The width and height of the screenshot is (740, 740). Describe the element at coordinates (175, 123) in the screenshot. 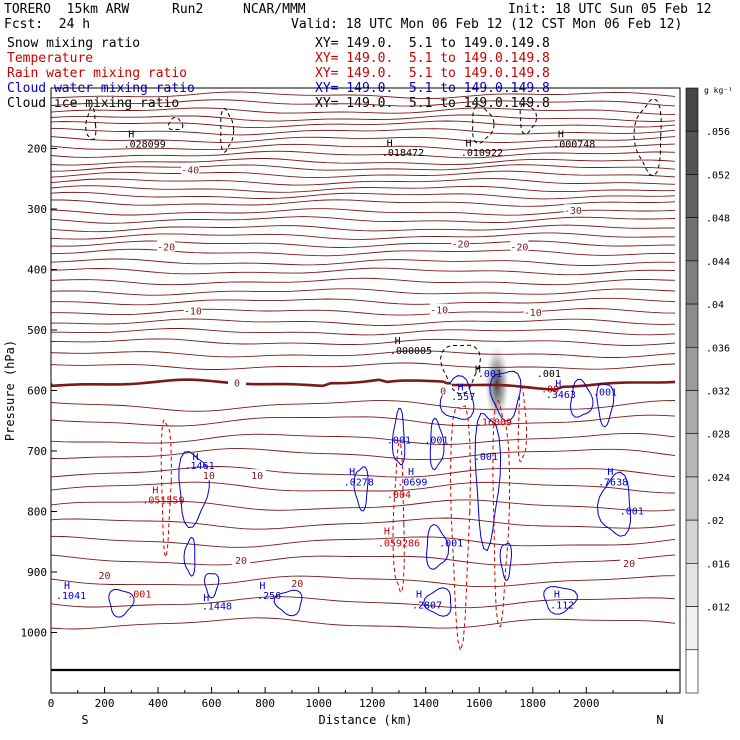

I see `cloud-ice-contour` at that location.